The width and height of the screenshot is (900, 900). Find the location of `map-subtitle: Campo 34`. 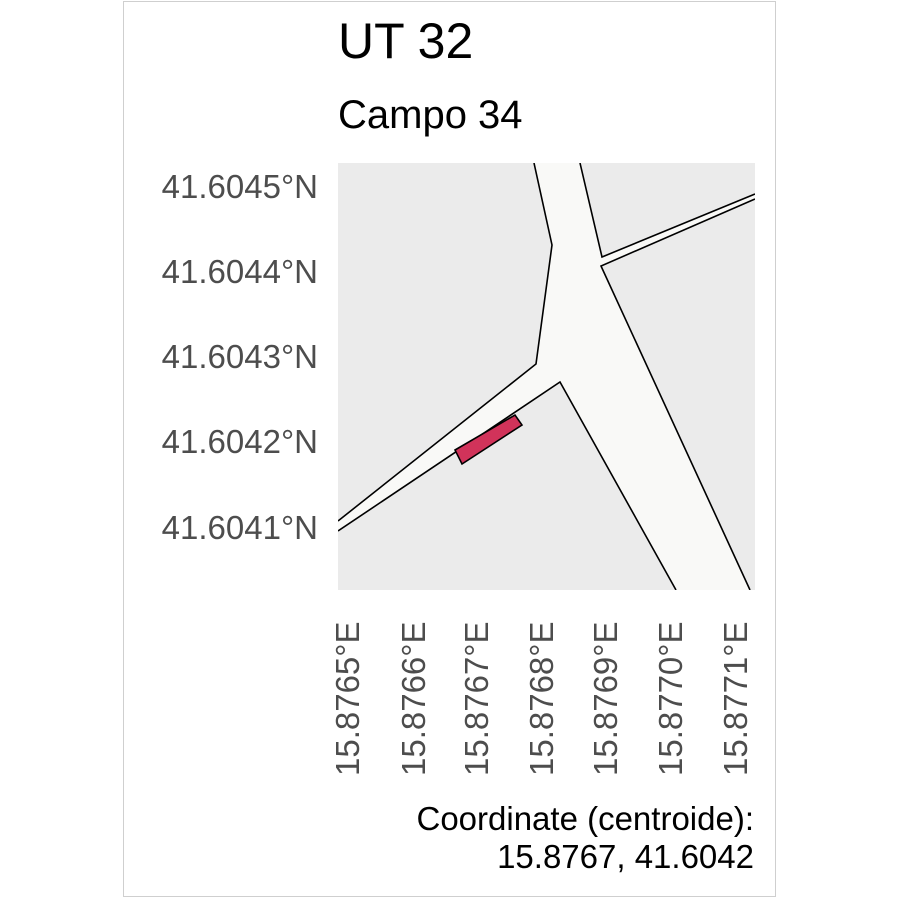

map-subtitle: Campo 34 is located at coordinates (430, 115).